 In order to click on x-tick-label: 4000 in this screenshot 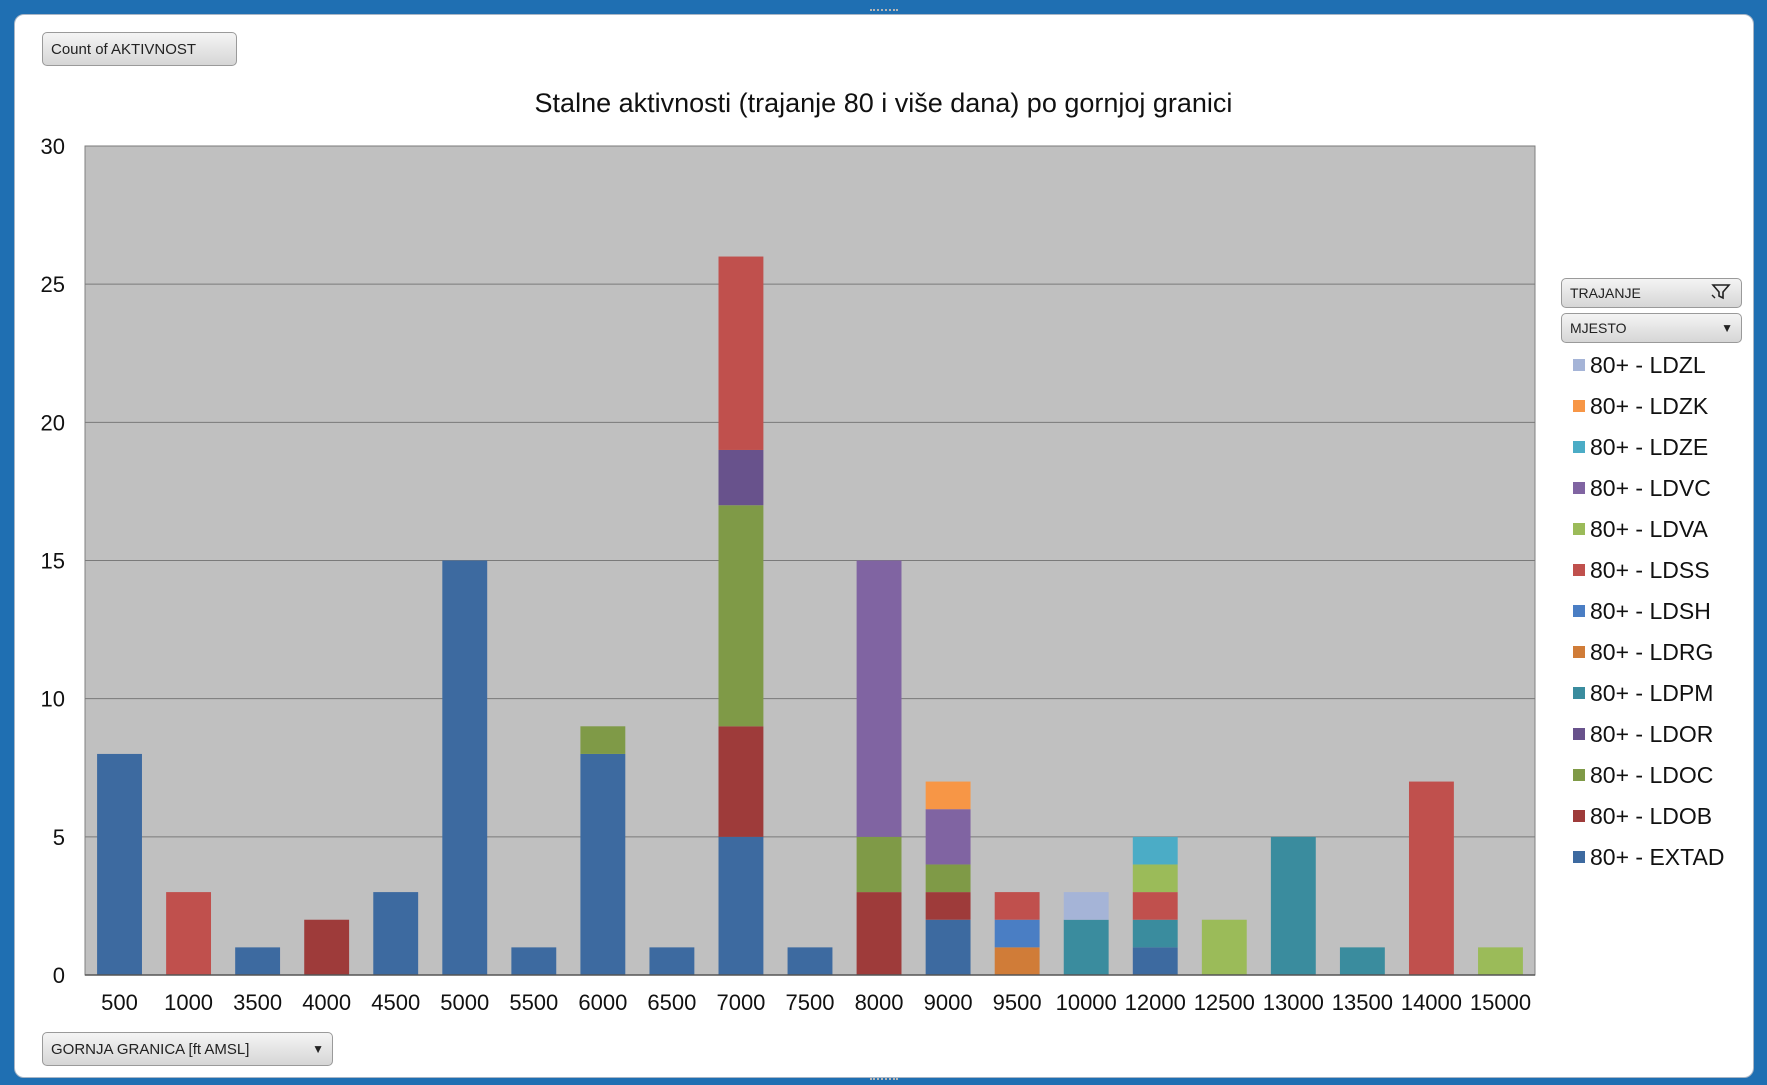, I will do `click(326, 1002)`.